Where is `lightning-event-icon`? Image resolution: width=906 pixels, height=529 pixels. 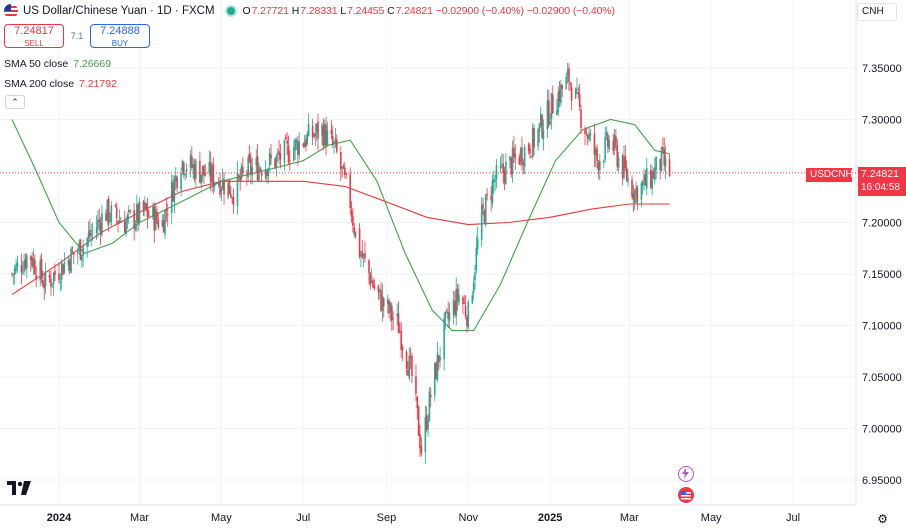 lightning-event-icon is located at coordinates (686, 474).